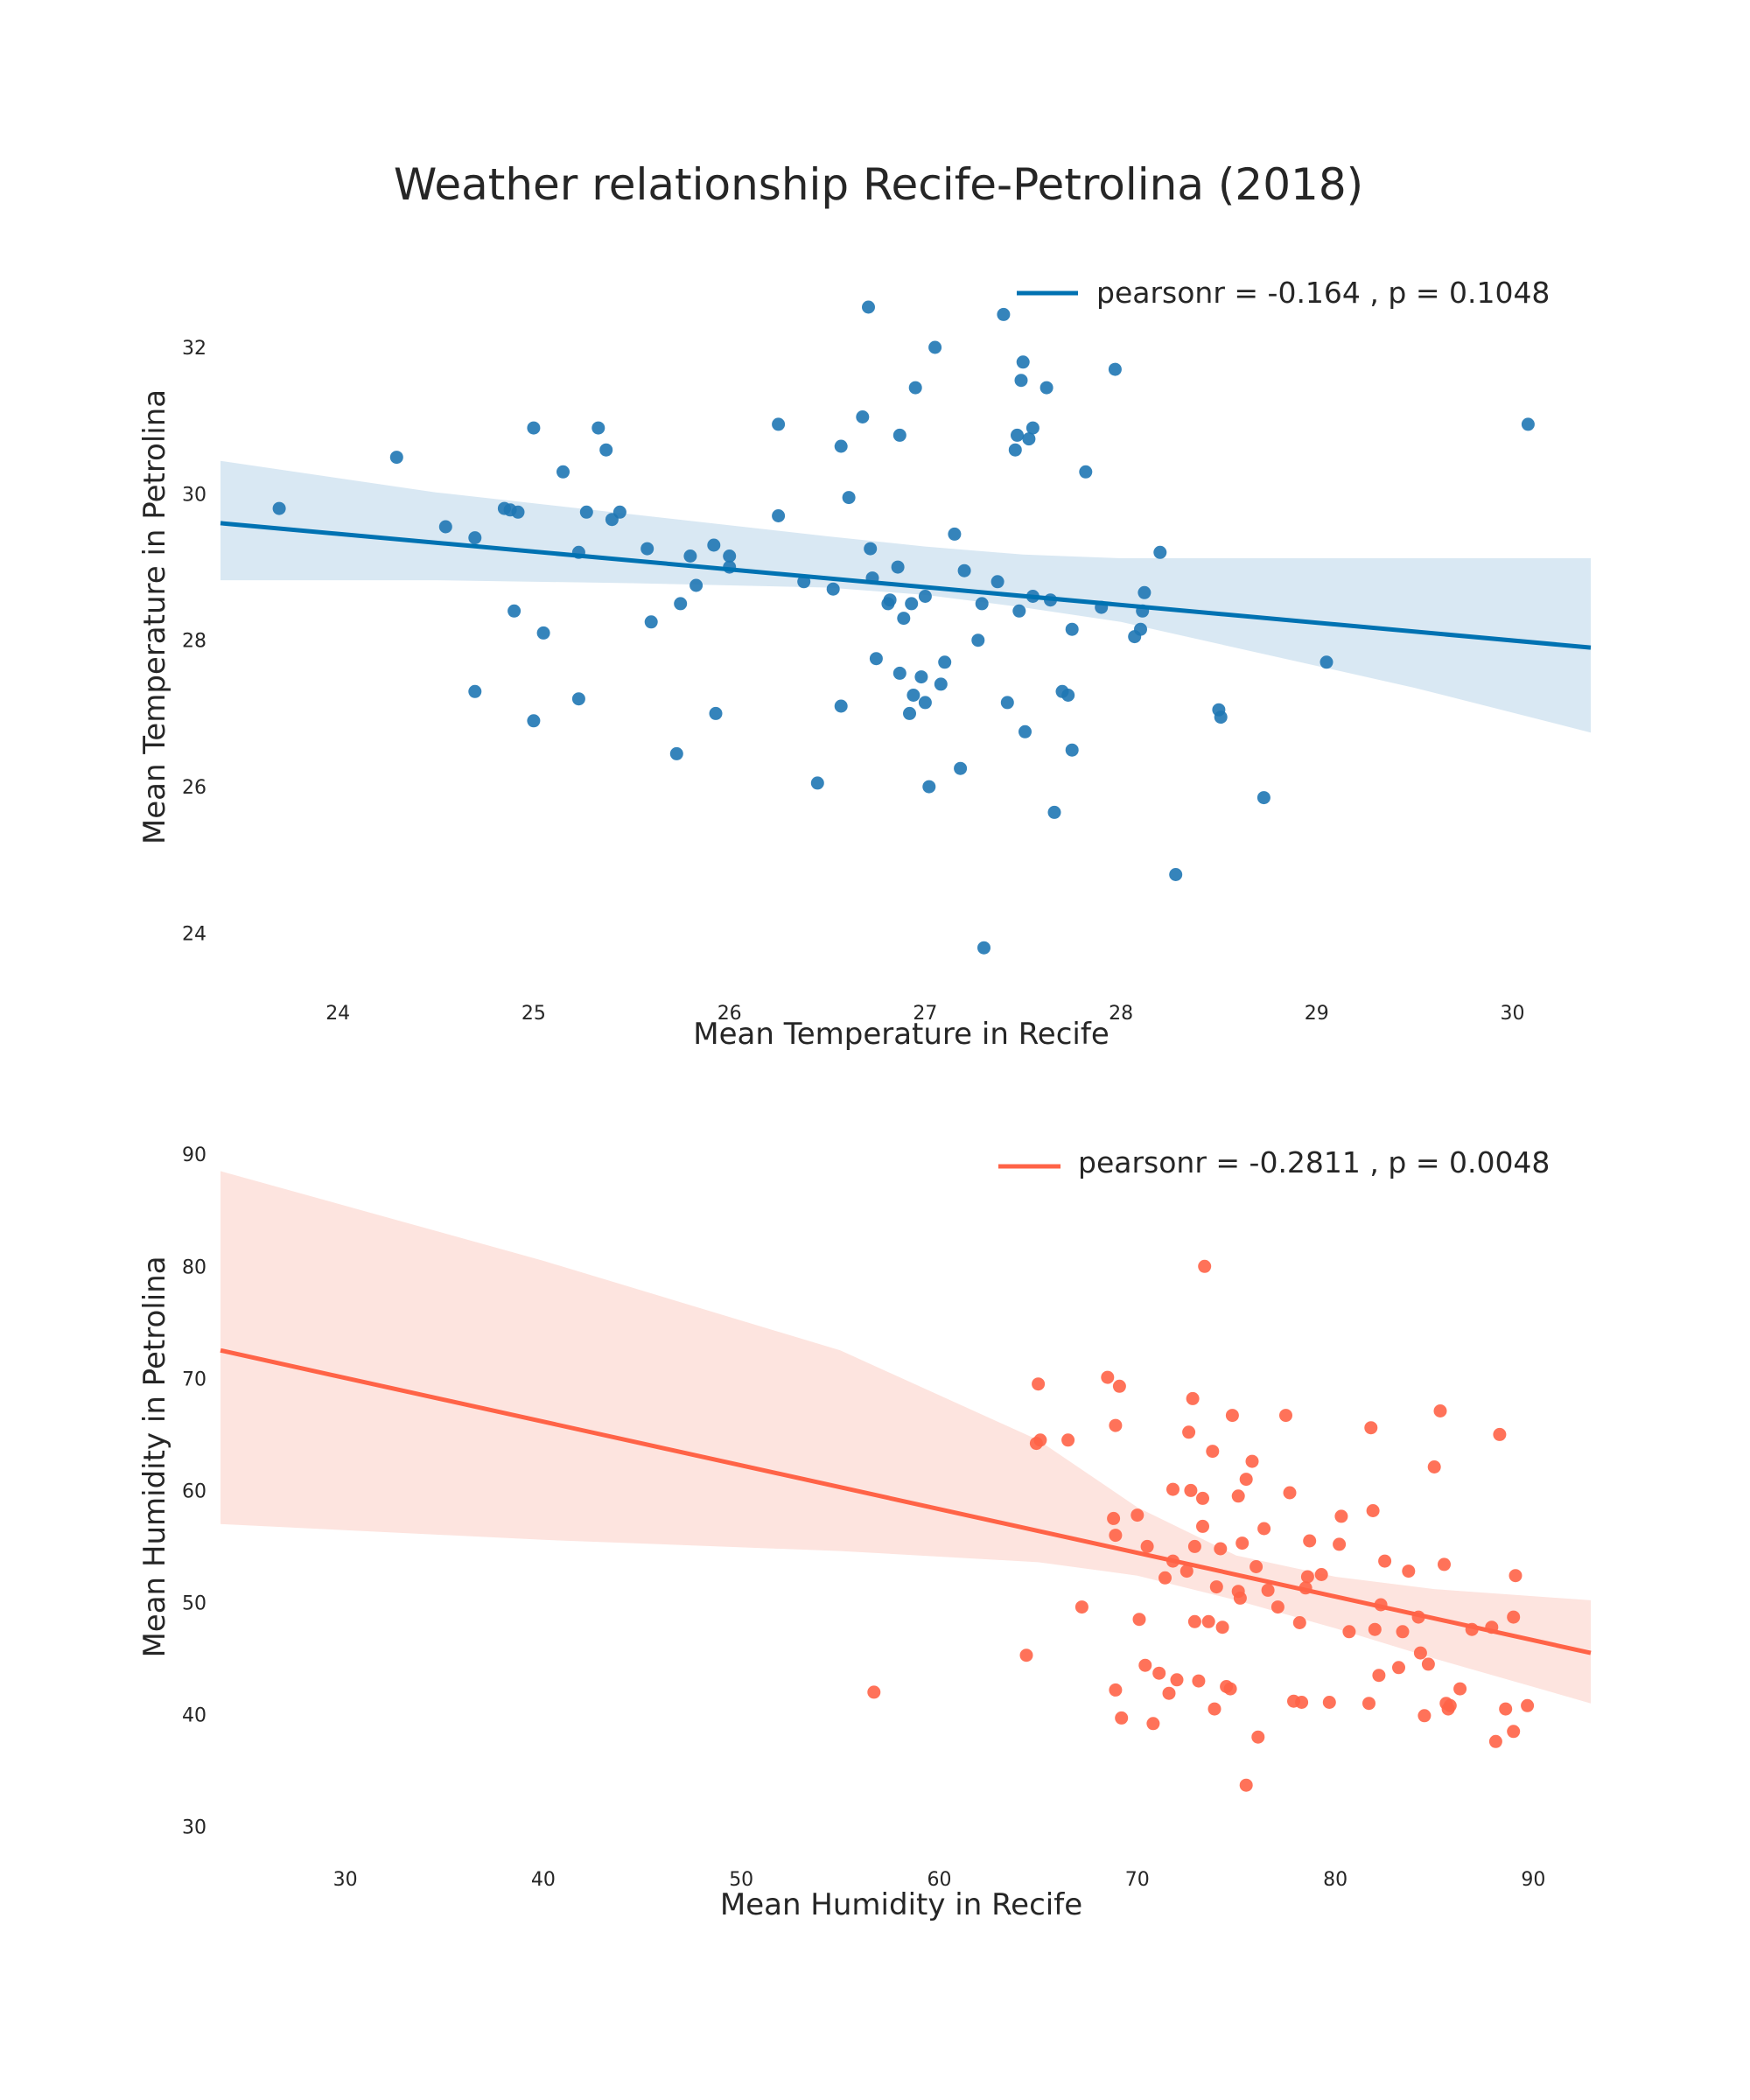 This screenshot has height=2100, width=1750. I want to click on x-tick-label: 80, so click(1335, 1880).